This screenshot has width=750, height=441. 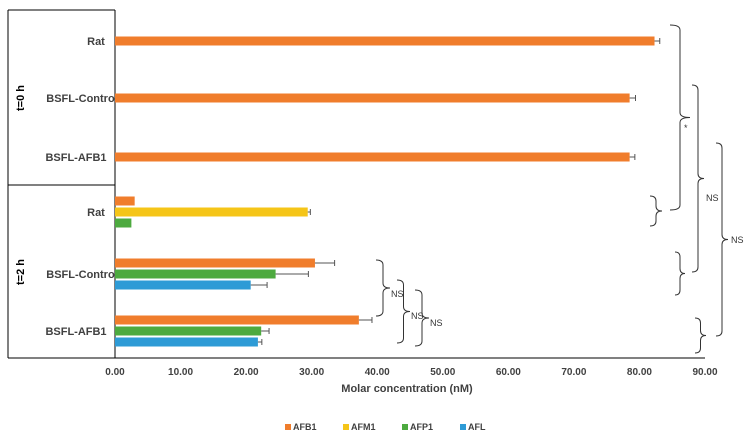 I want to click on legend: AFB1 AFM1 AFP1 AFL, so click(x=385, y=427).